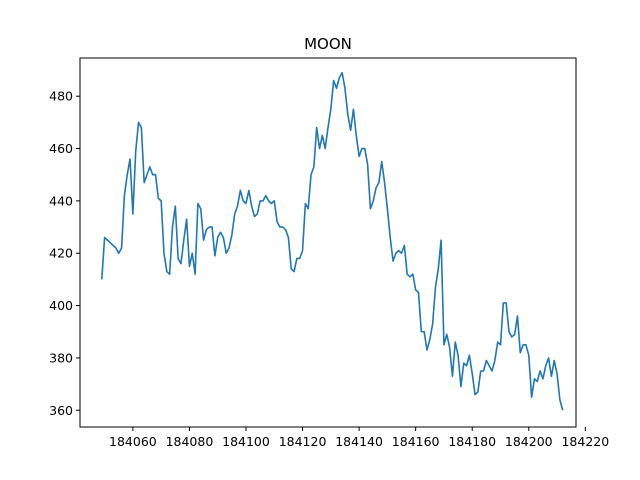  What do you see at coordinates (61, 96) in the screenshot?
I see `y-tick-label: 480` at bounding box center [61, 96].